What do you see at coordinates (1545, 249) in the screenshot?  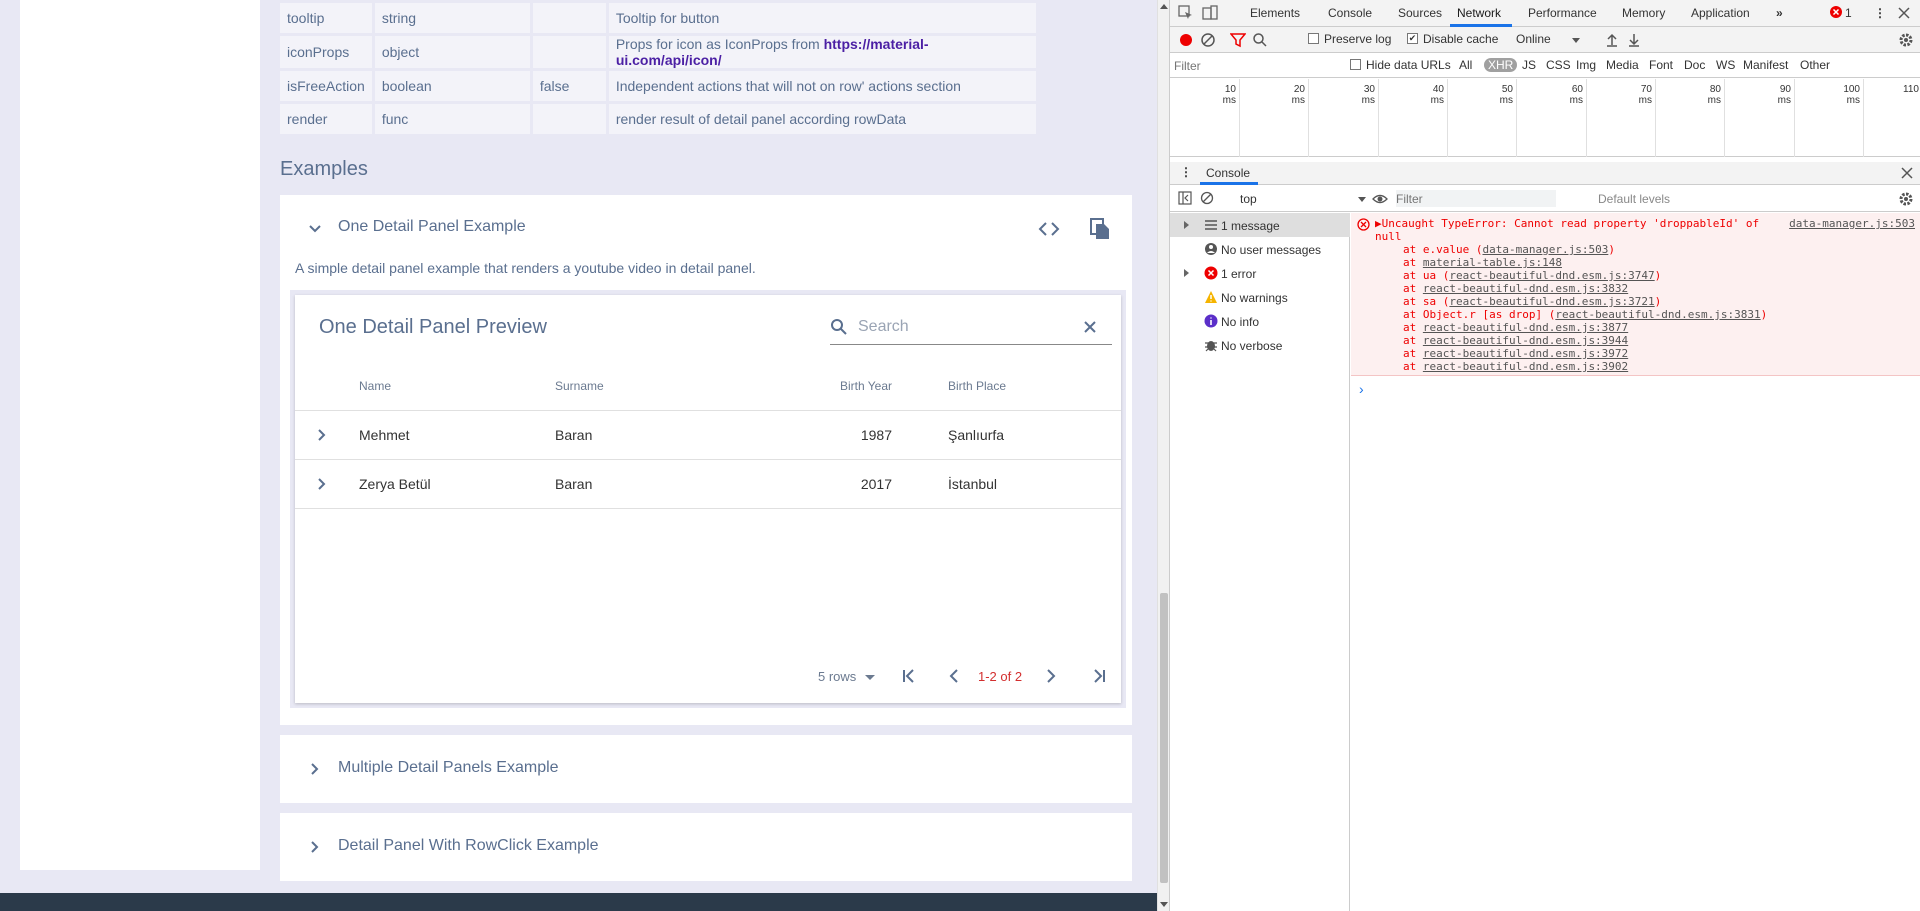 I see `stack-link: data-manager.js:503` at bounding box center [1545, 249].